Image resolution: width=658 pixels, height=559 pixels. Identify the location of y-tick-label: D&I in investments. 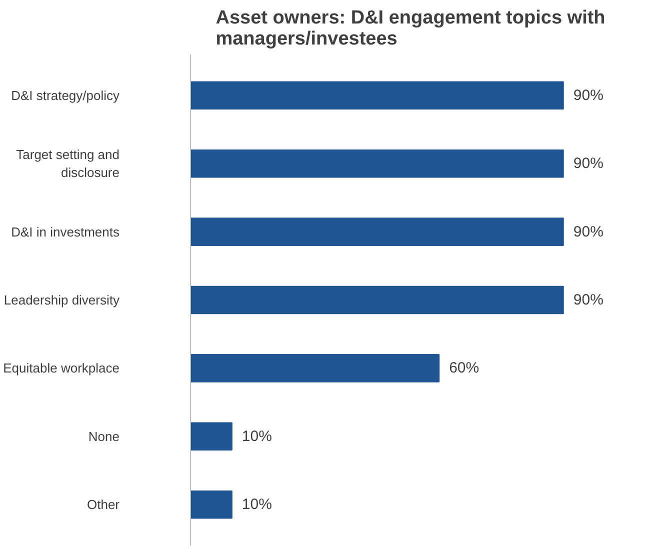
(65, 232).